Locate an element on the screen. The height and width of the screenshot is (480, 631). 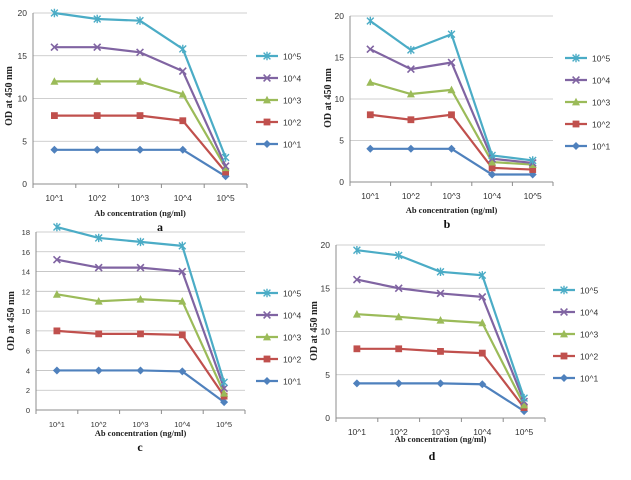
y-axis-title: OD at 450 nm is located at coordinates (328, 97).